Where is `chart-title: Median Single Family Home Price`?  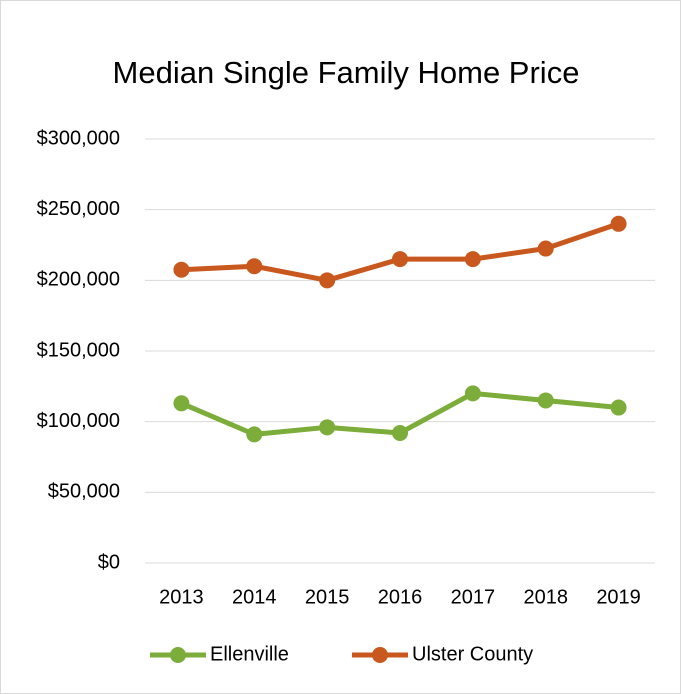
chart-title: Median Single Family Home Price is located at coordinates (346, 72).